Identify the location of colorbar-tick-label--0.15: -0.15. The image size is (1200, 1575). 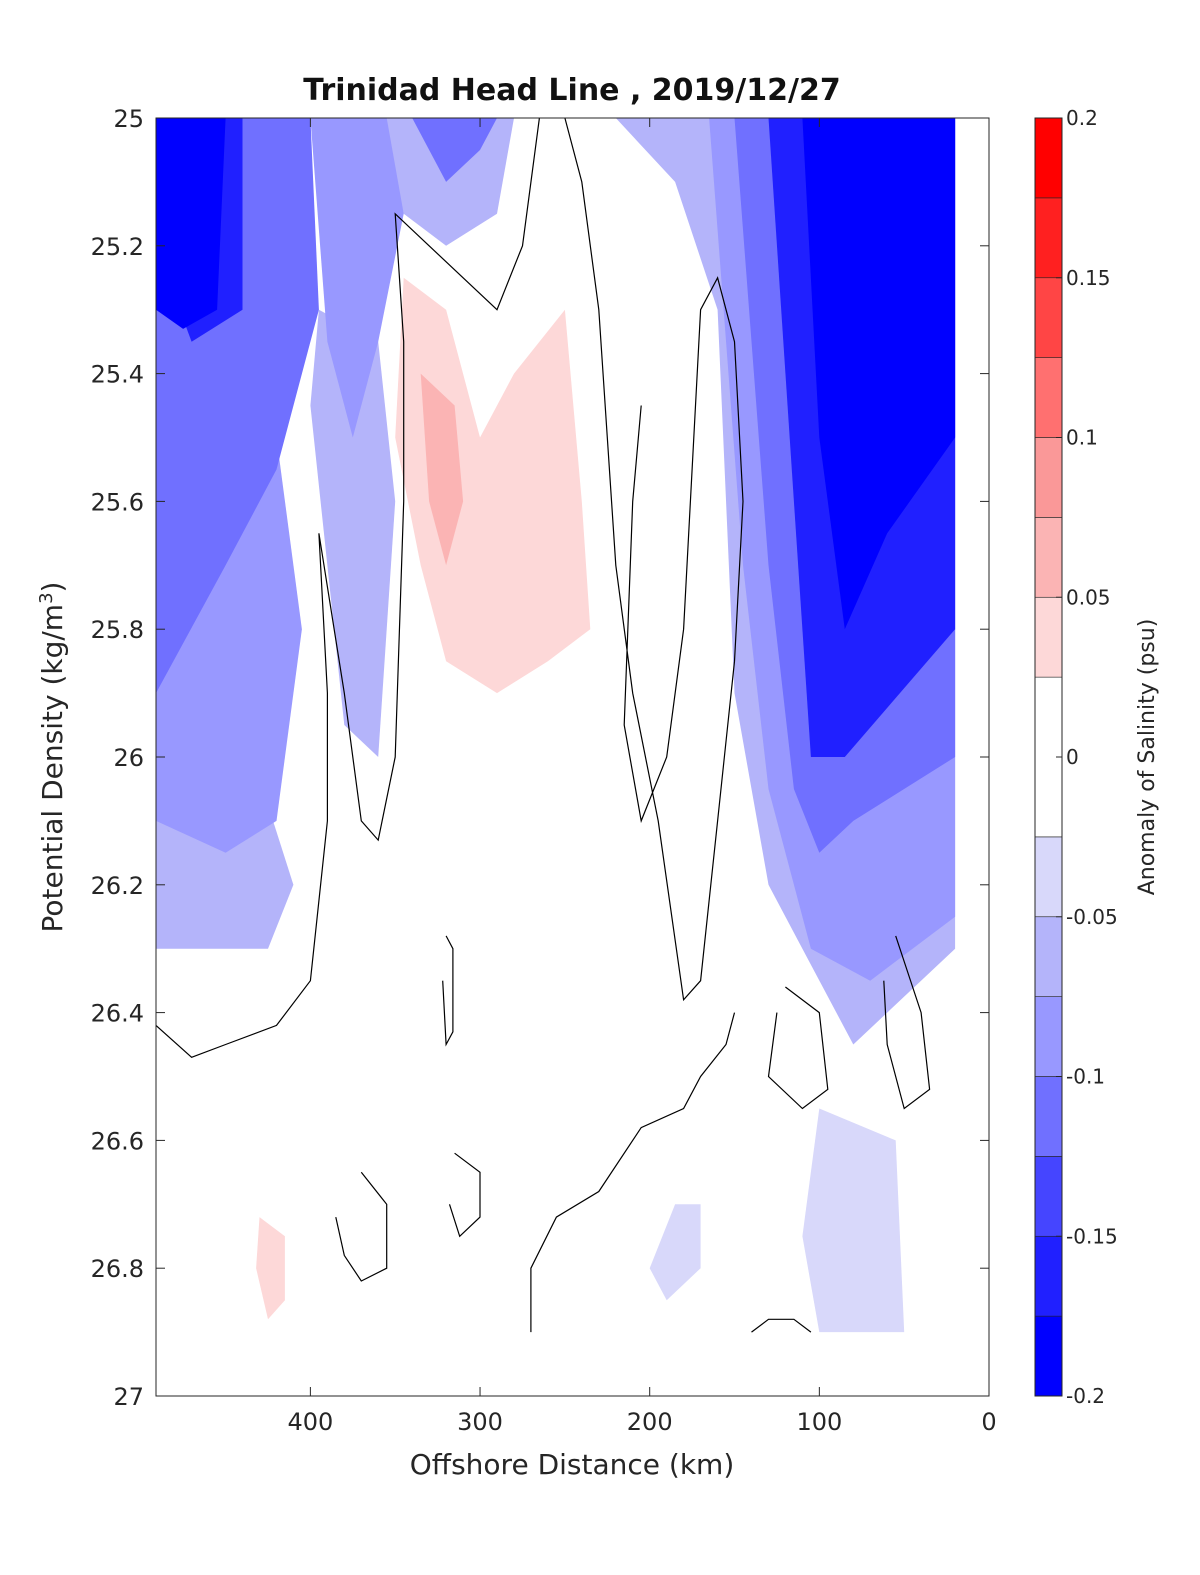
(1092, 1236).